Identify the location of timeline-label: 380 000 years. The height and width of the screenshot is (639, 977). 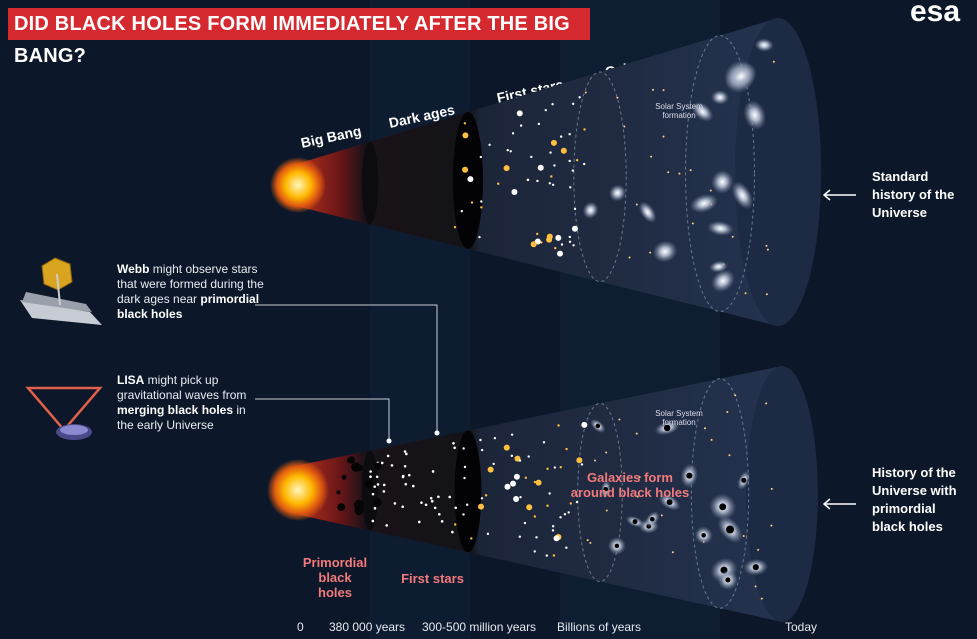
(367, 627).